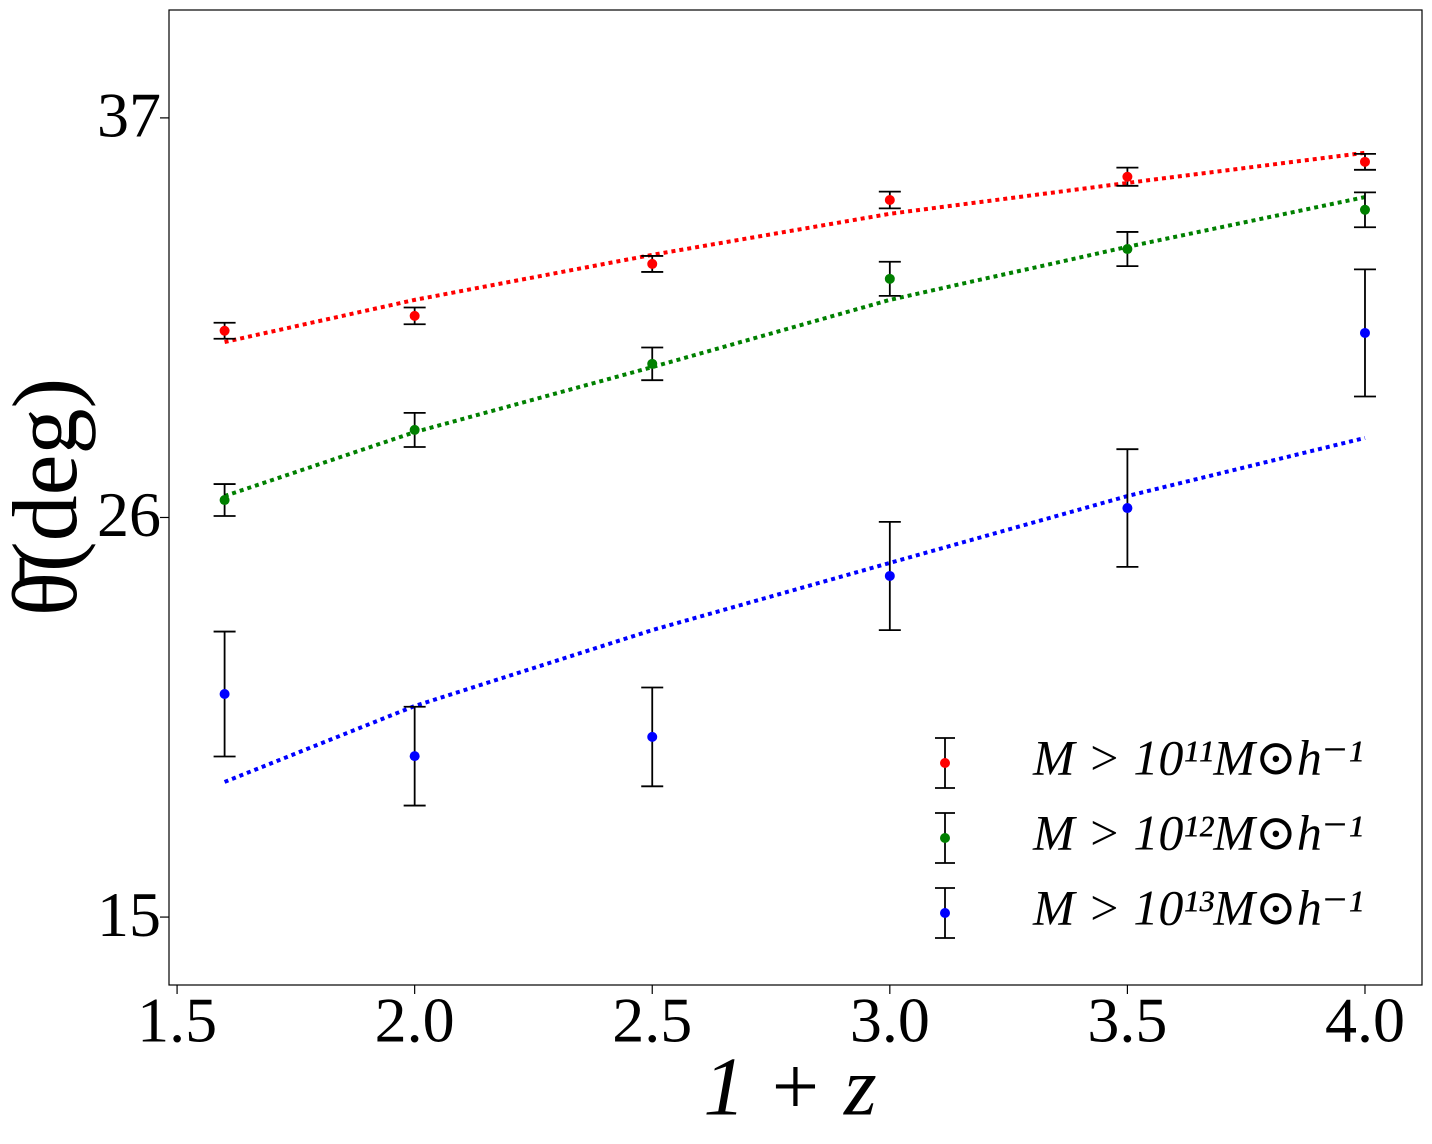 Image resolution: width=1432 pixels, height=1144 pixels. I want to click on legend-label: M > 10¹²M⊙h⁻¹, so click(1197, 832).